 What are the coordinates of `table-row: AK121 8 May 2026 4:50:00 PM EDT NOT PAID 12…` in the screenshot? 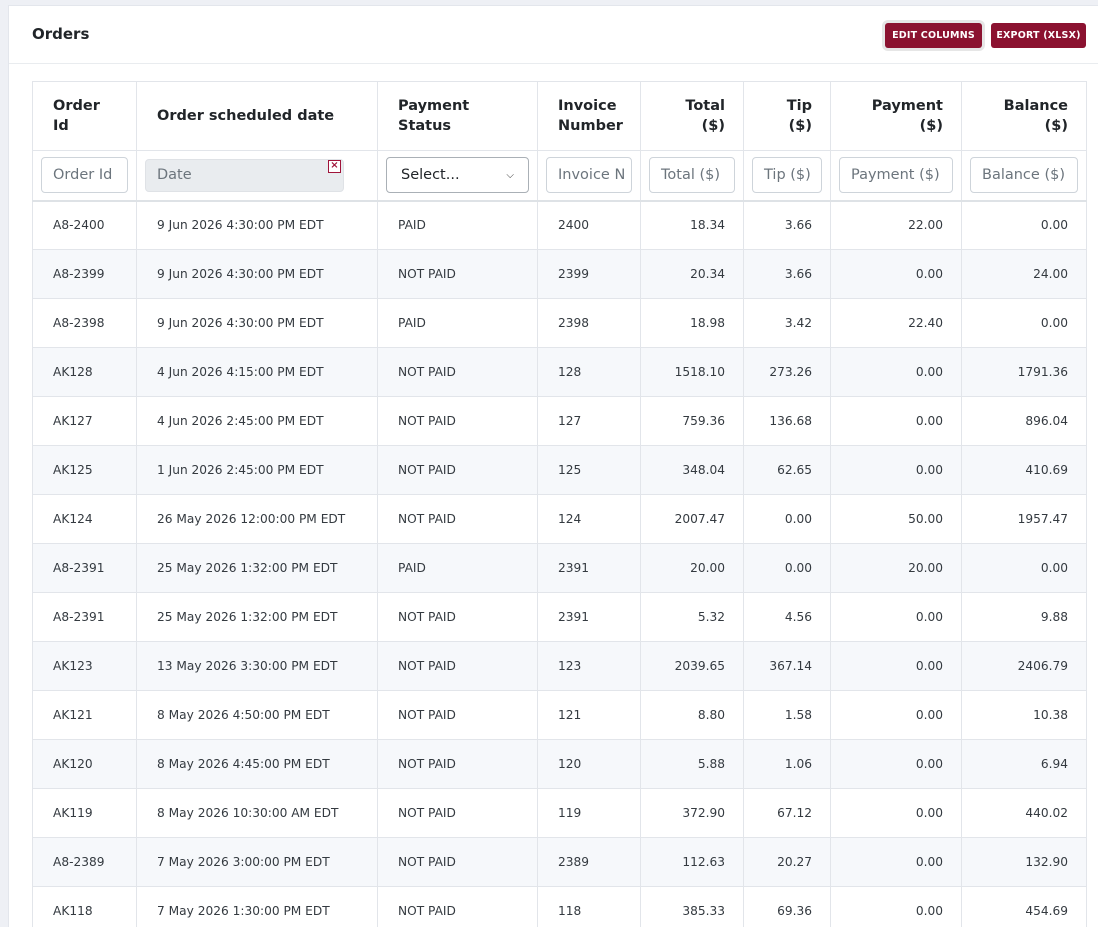 It's located at (559, 715).